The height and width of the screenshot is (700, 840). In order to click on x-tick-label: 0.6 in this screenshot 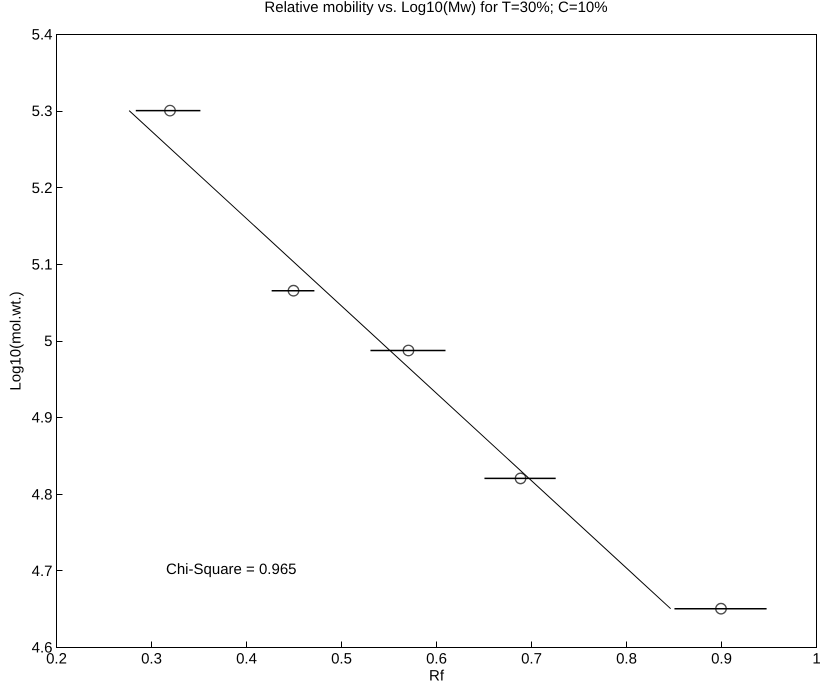, I will do `click(436, 659)`.